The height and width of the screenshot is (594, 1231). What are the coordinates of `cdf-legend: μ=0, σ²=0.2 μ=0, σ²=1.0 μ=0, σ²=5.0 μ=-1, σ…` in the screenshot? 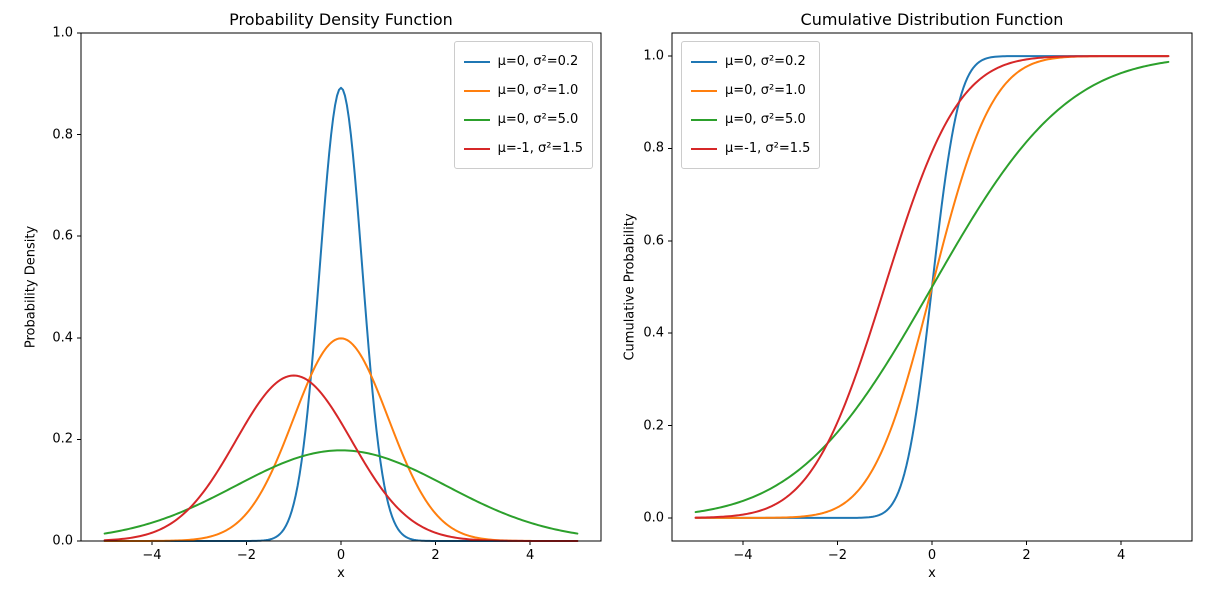 It's located at (751, 105).